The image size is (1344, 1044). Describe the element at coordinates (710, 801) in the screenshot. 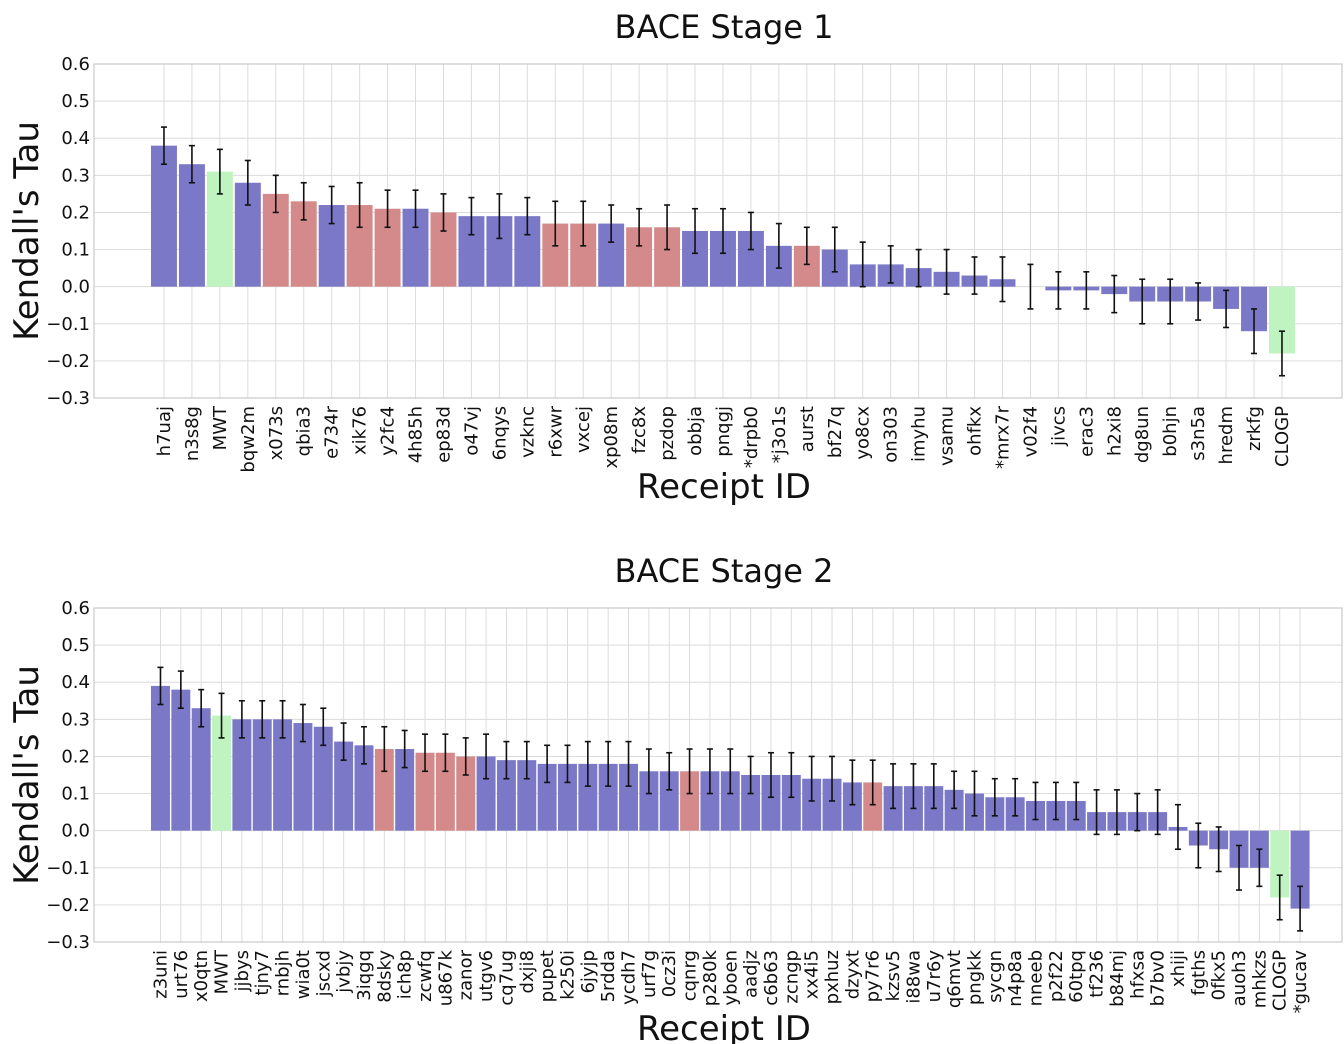

I see `bar-p280k` at that location.